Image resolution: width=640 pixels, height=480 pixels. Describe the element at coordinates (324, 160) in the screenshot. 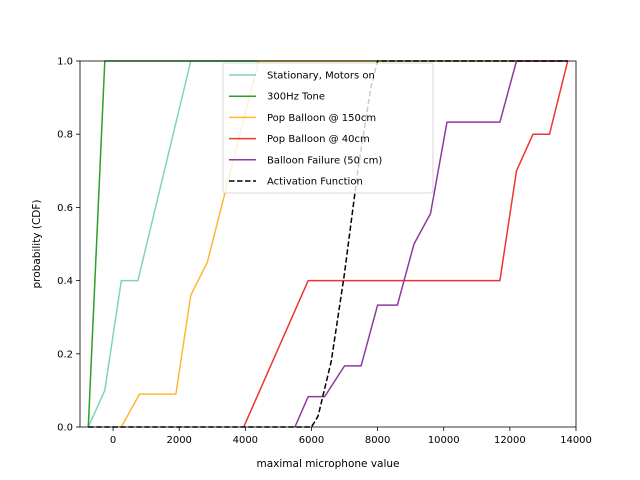

I see `legend-label-5: Balloon Failure (50 cm)` at that location.